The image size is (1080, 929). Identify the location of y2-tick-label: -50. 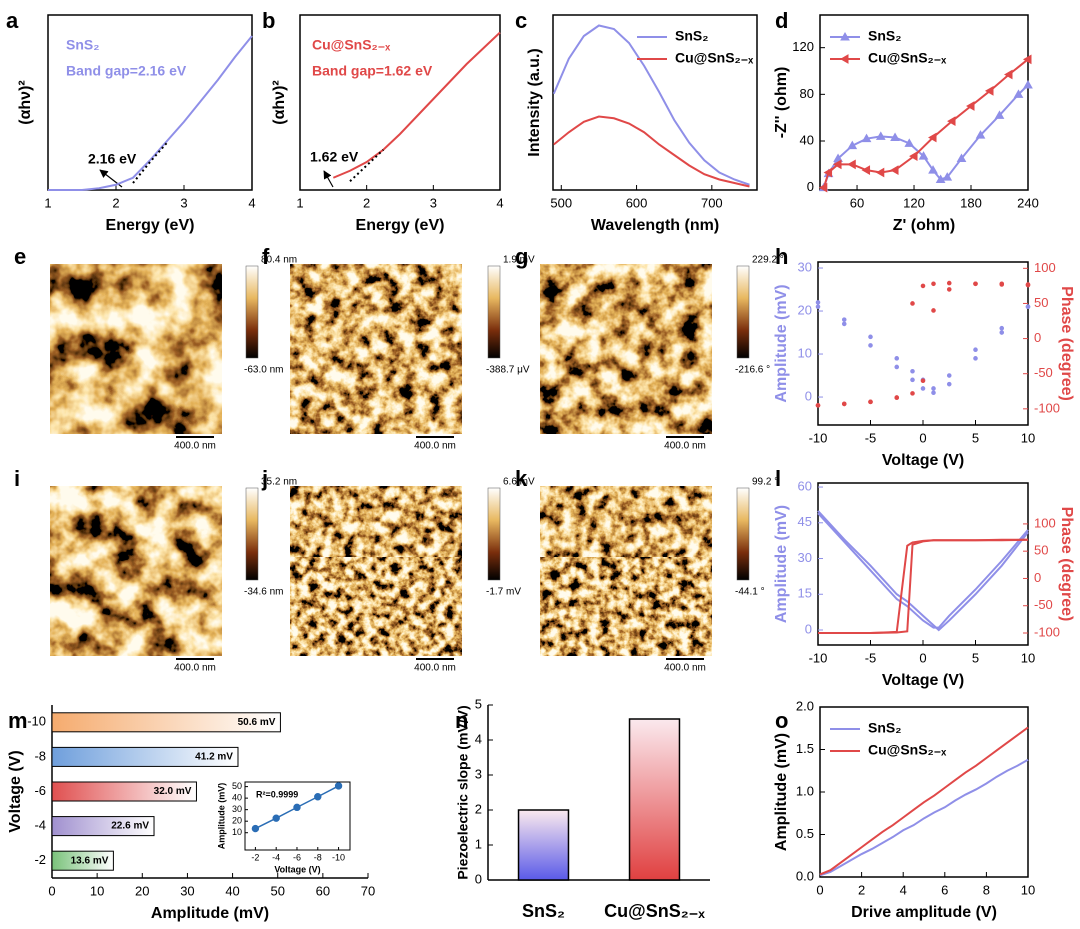
(1043, 604).